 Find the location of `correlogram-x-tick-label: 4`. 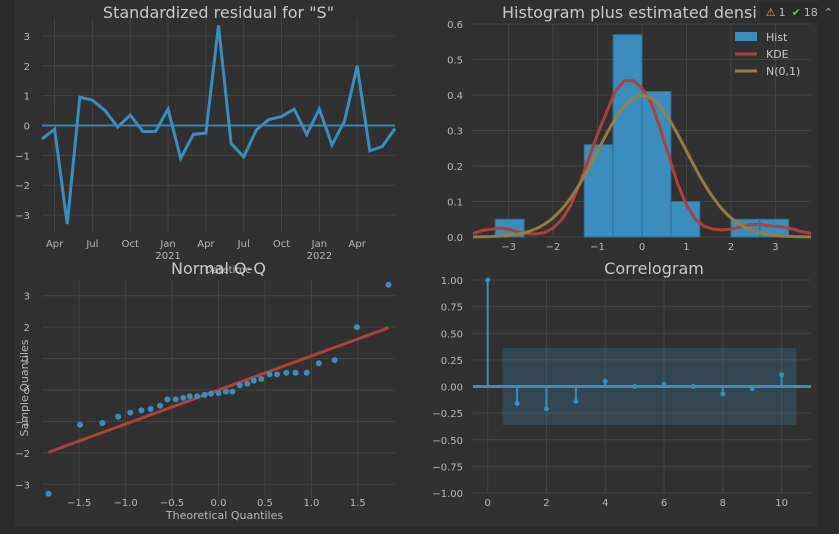

correlogram-x-tick-label: 4 is located at coordinates (605, 503).